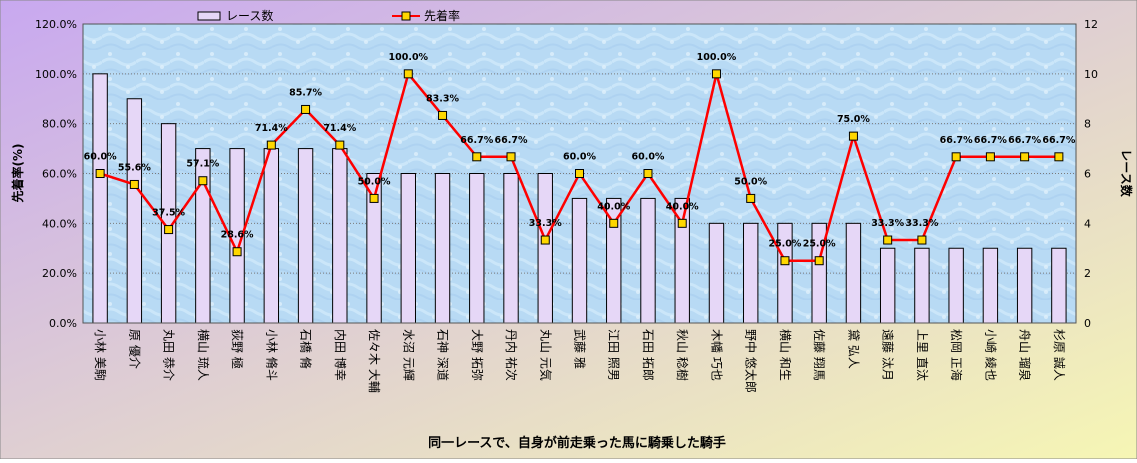  Describe the element at coordinates (63, 323) in the screenshot. I see `y-left-tick-label: 0.0%` at that location.